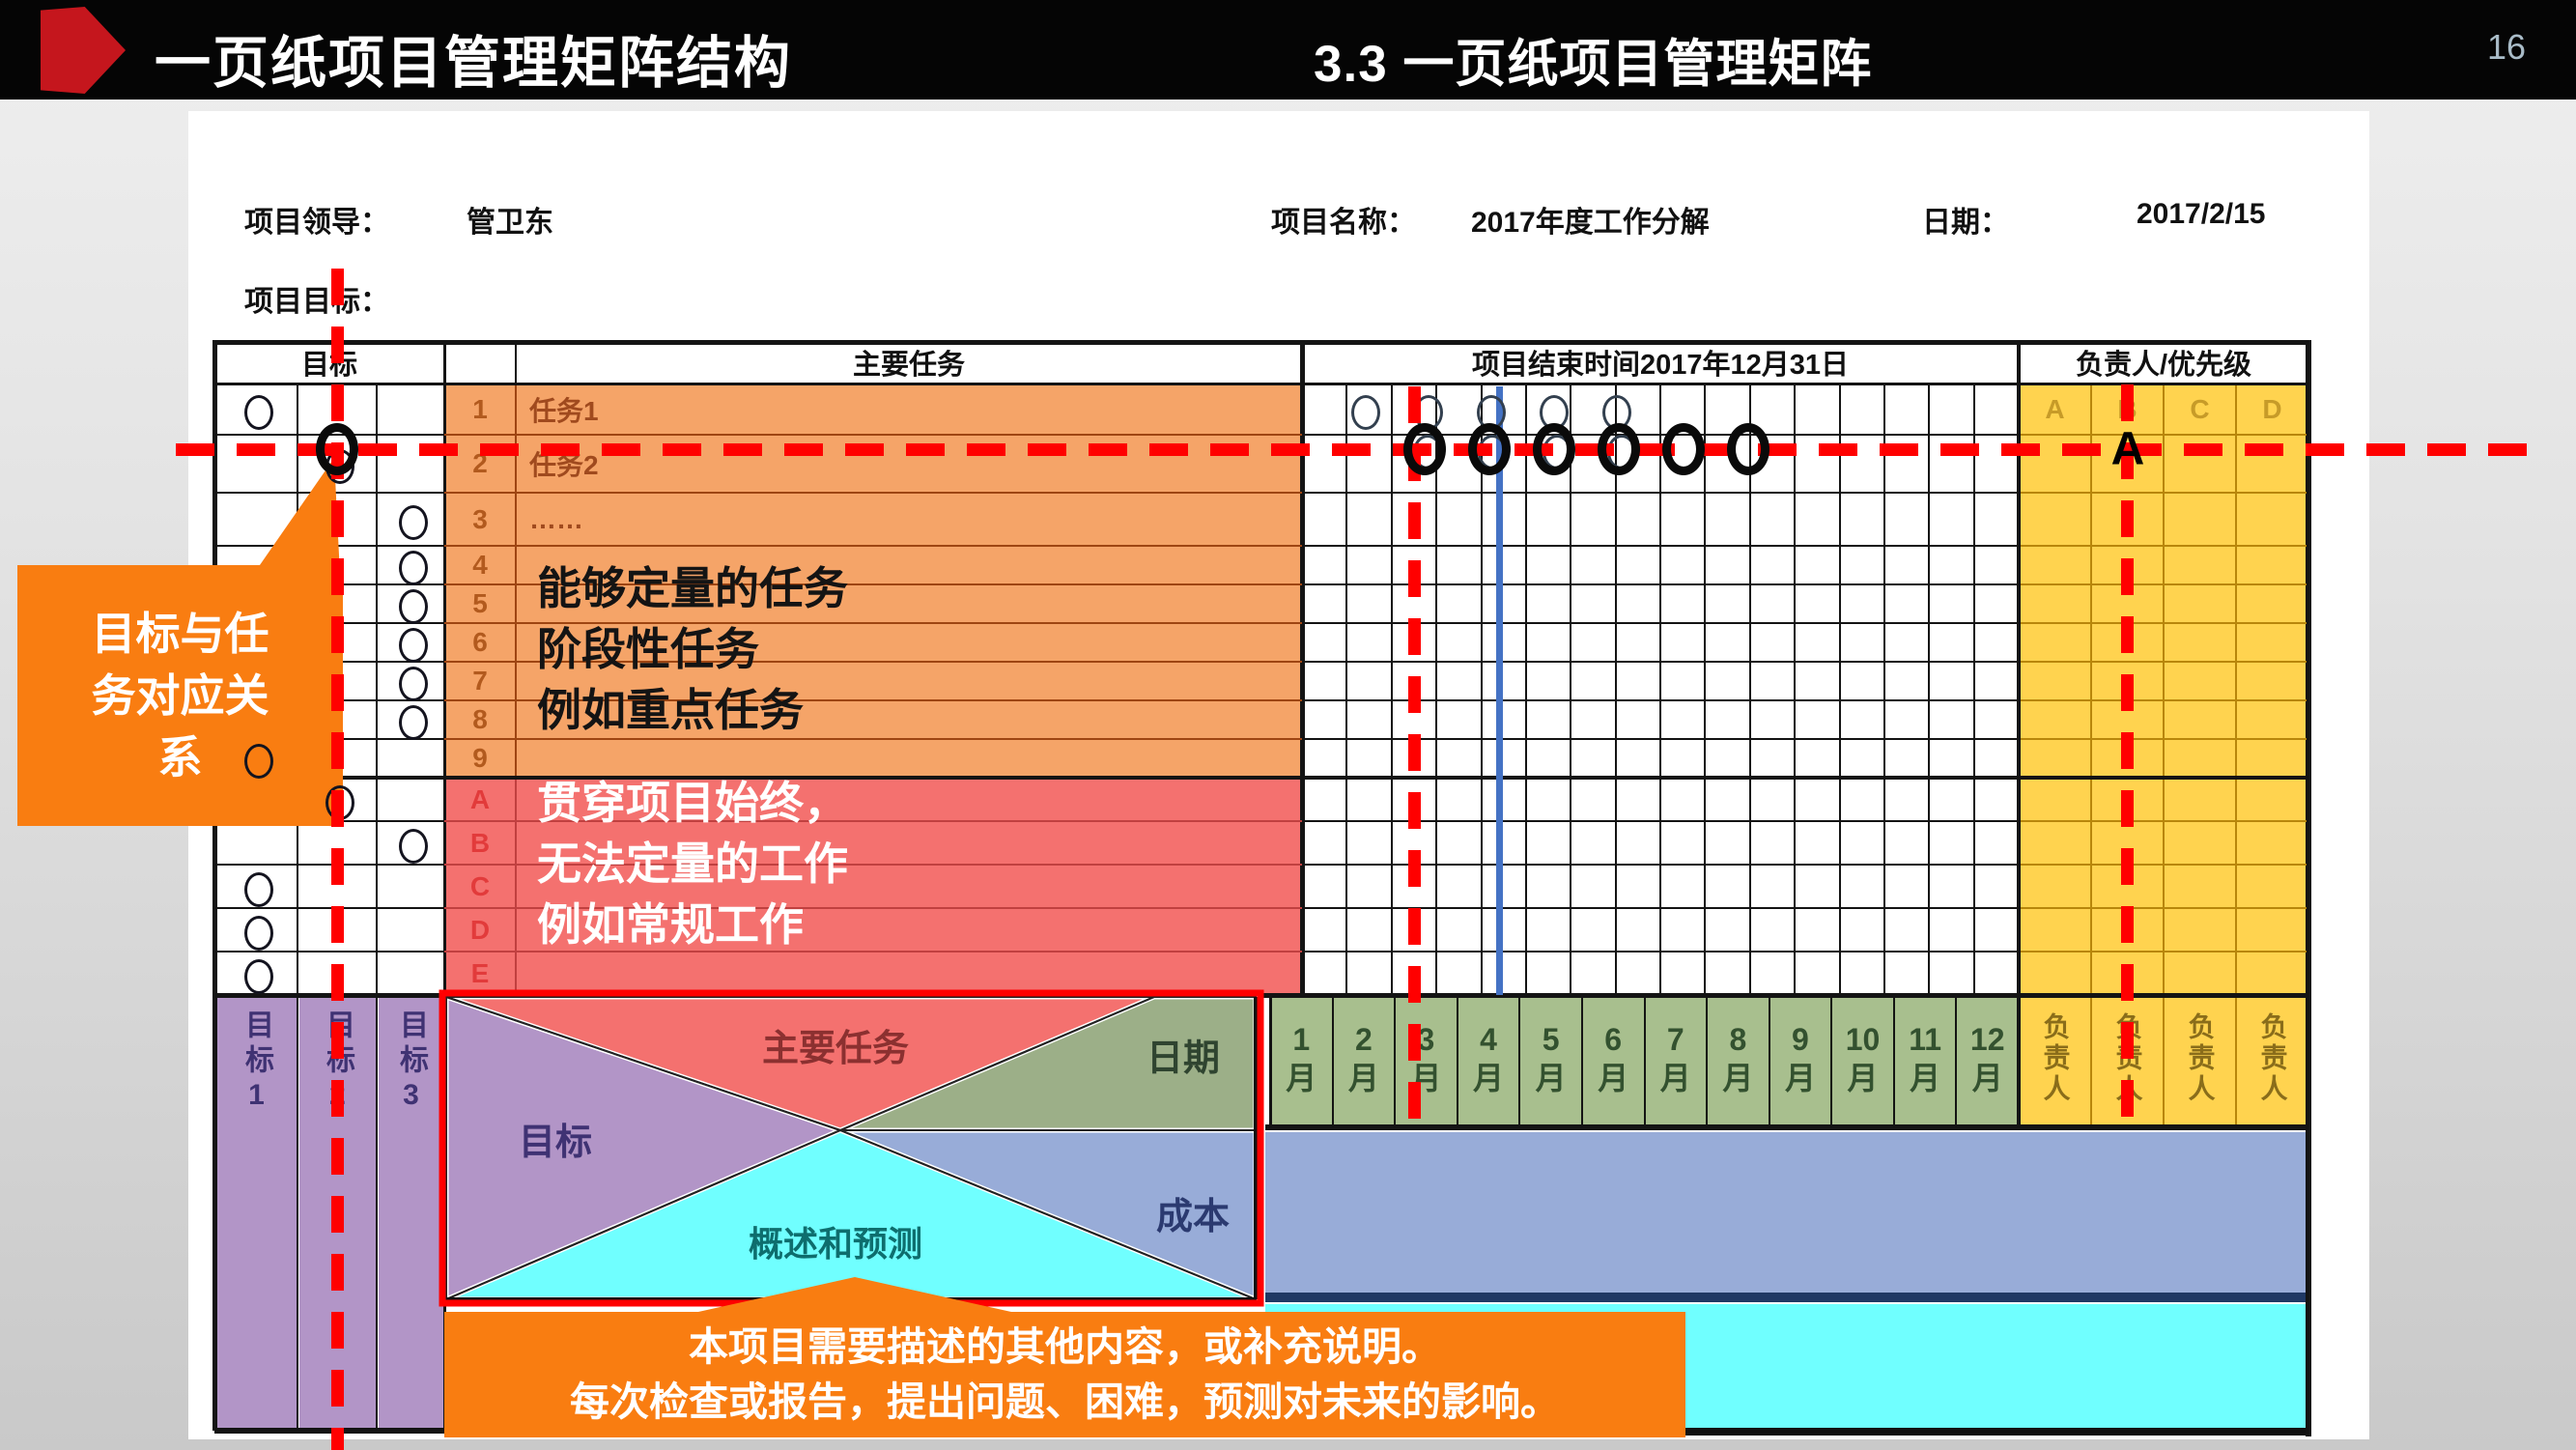  Describe the element at coordinates (873, 887) in the screenshot. I see `routine-tasks-region` at that location.